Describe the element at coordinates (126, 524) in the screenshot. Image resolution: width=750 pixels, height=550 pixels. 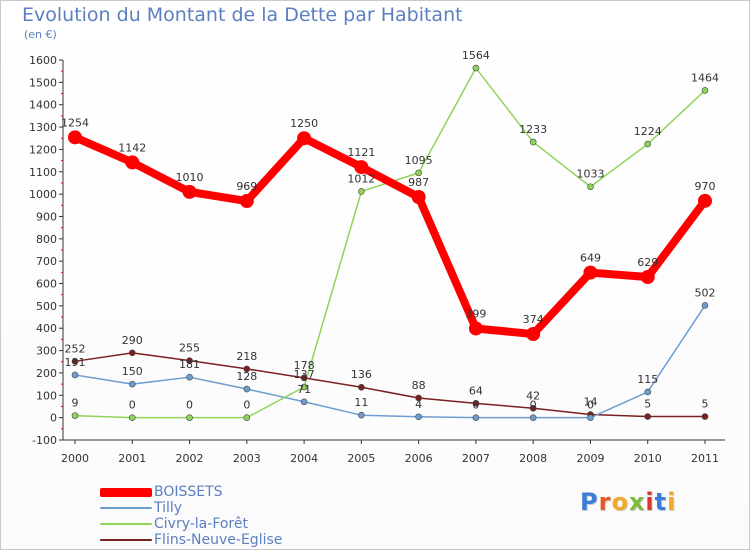
I see `legend-swatch-civry` at that location.